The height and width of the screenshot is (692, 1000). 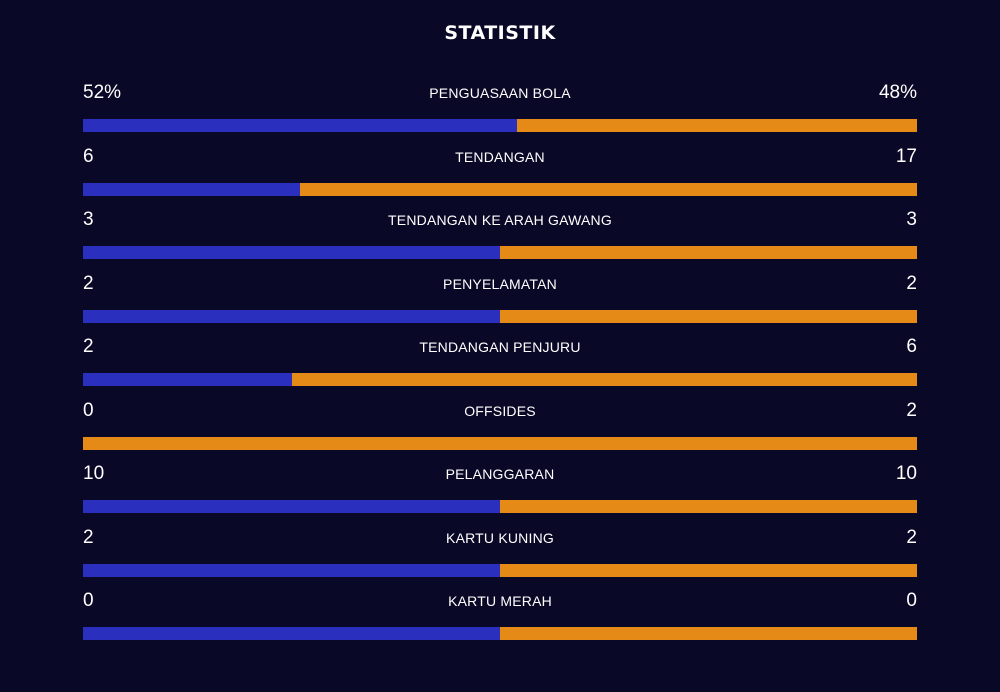 What do you see at coordinates (88, 156) in the screenshot?
I see `home-value: 6` at bounding box center [88, 156].